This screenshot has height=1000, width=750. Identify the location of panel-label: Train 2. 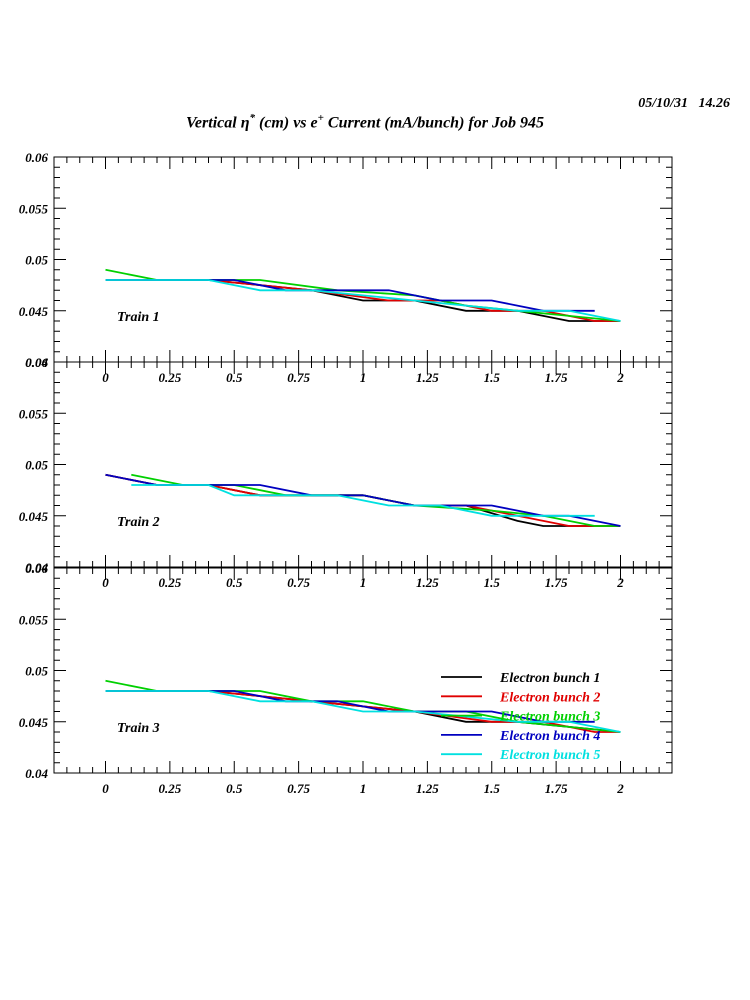
(138, 522).